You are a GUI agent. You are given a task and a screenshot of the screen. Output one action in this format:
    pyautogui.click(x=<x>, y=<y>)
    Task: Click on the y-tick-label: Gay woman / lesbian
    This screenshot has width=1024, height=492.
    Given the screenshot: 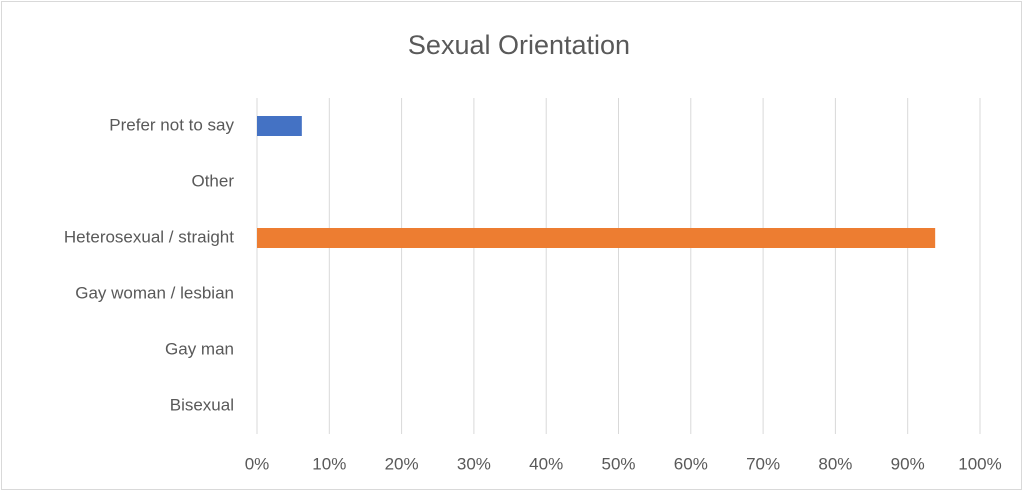 What is the action you would take?
    pyautogui.click(x=154, y=292)
    